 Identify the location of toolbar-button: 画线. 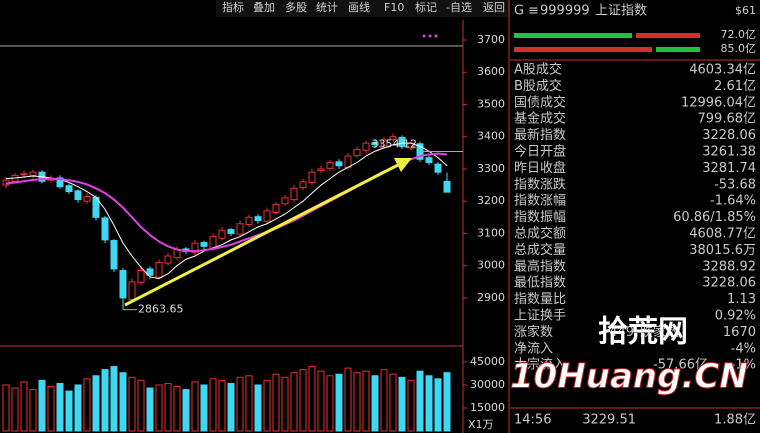
(359, 7).